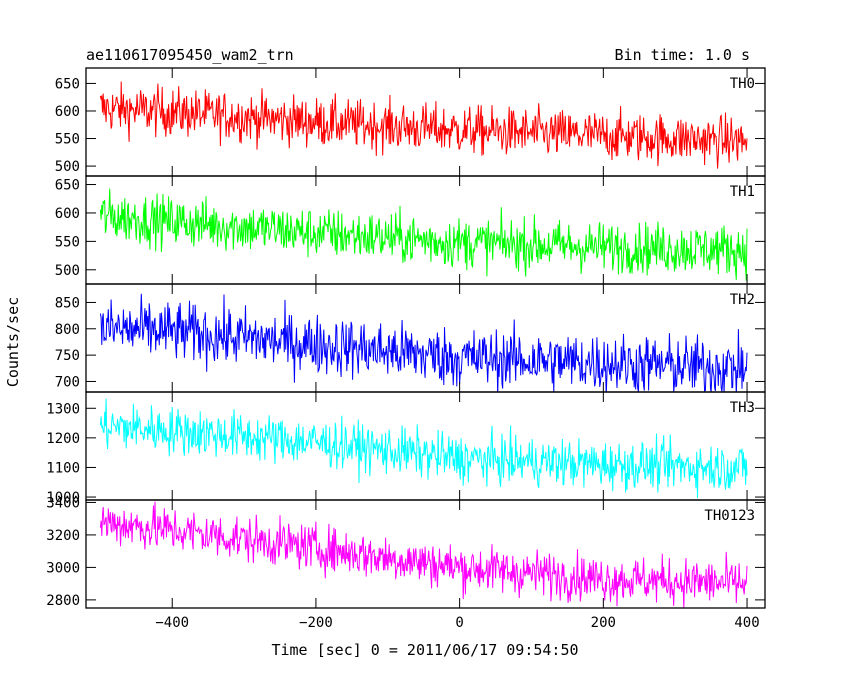 This screenshot has width=850, height=680. I want to click on y-tick-label: 850, so click(67, 303).